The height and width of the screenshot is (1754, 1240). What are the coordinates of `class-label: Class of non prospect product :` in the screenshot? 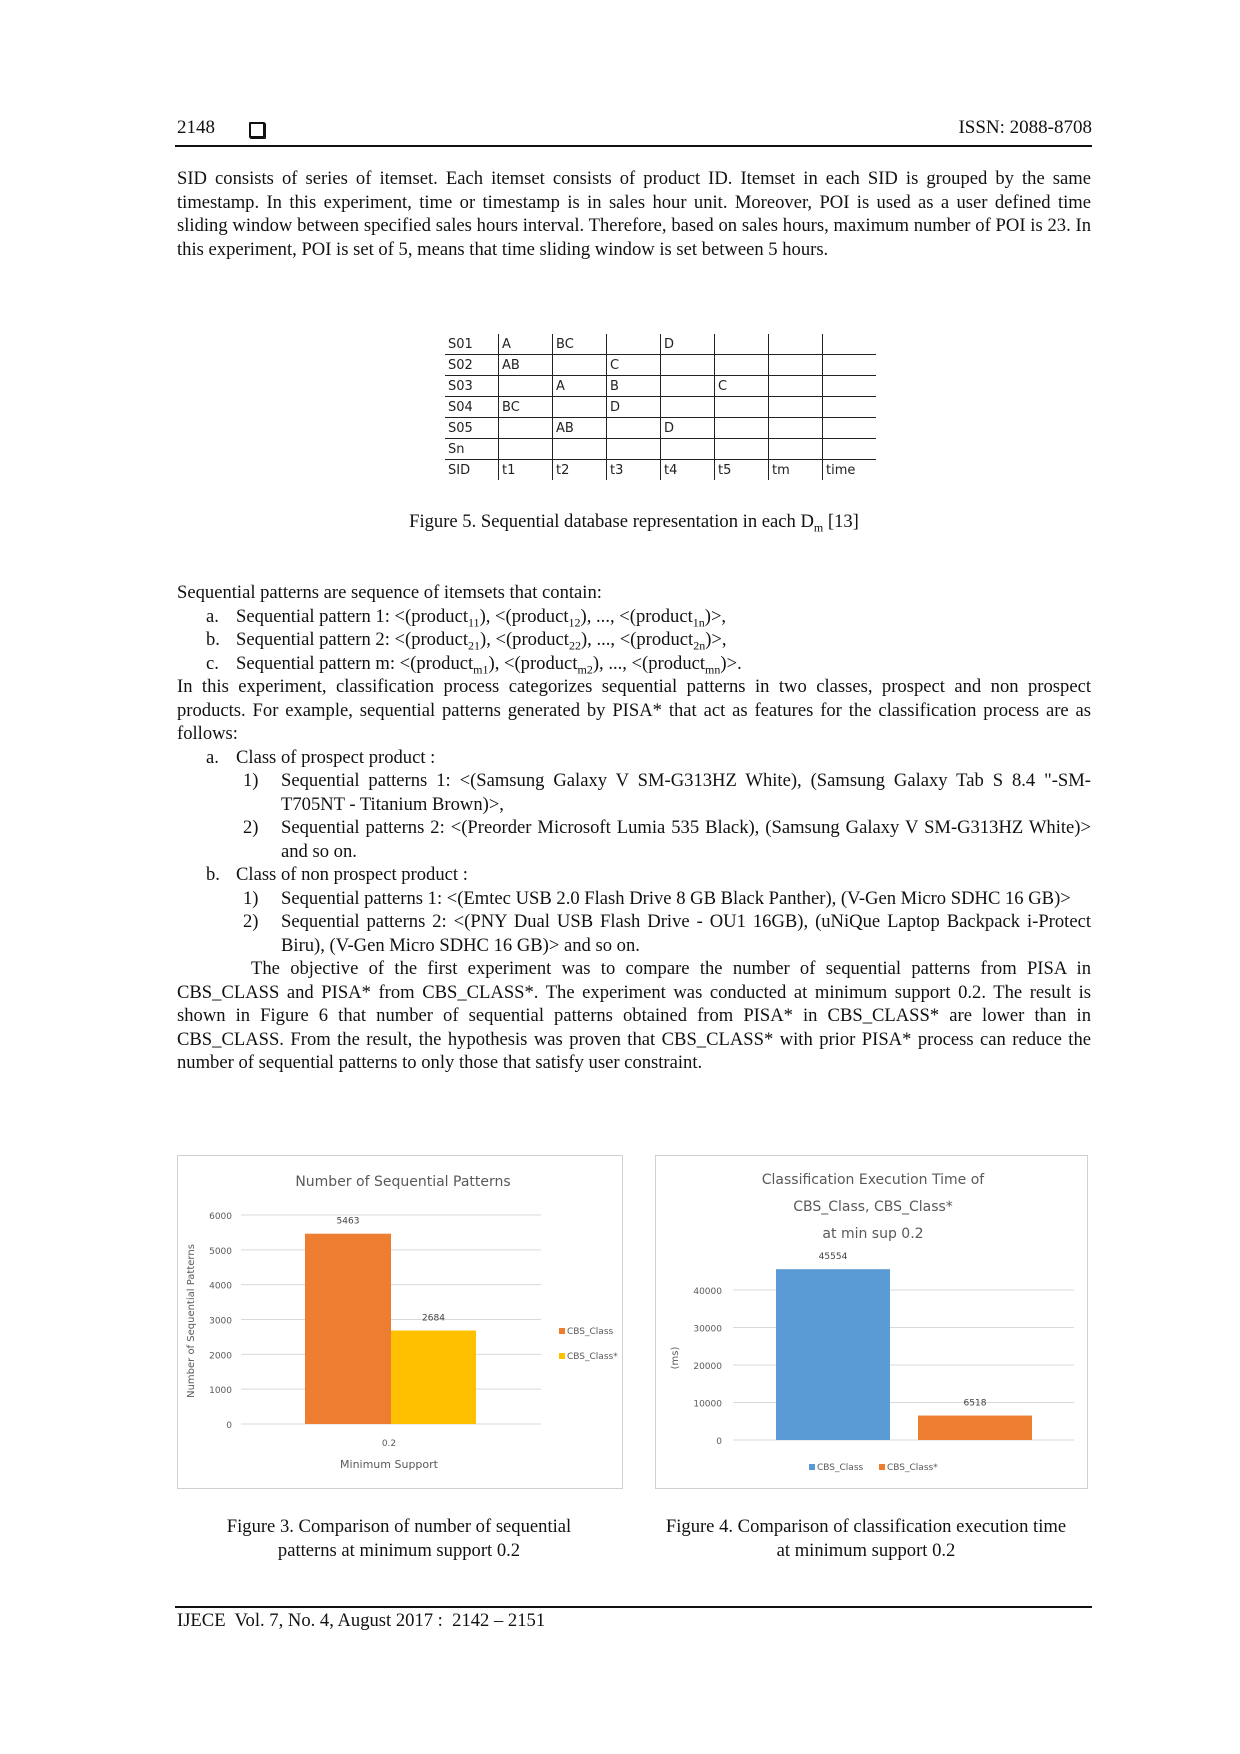 It's located at (352, 874).